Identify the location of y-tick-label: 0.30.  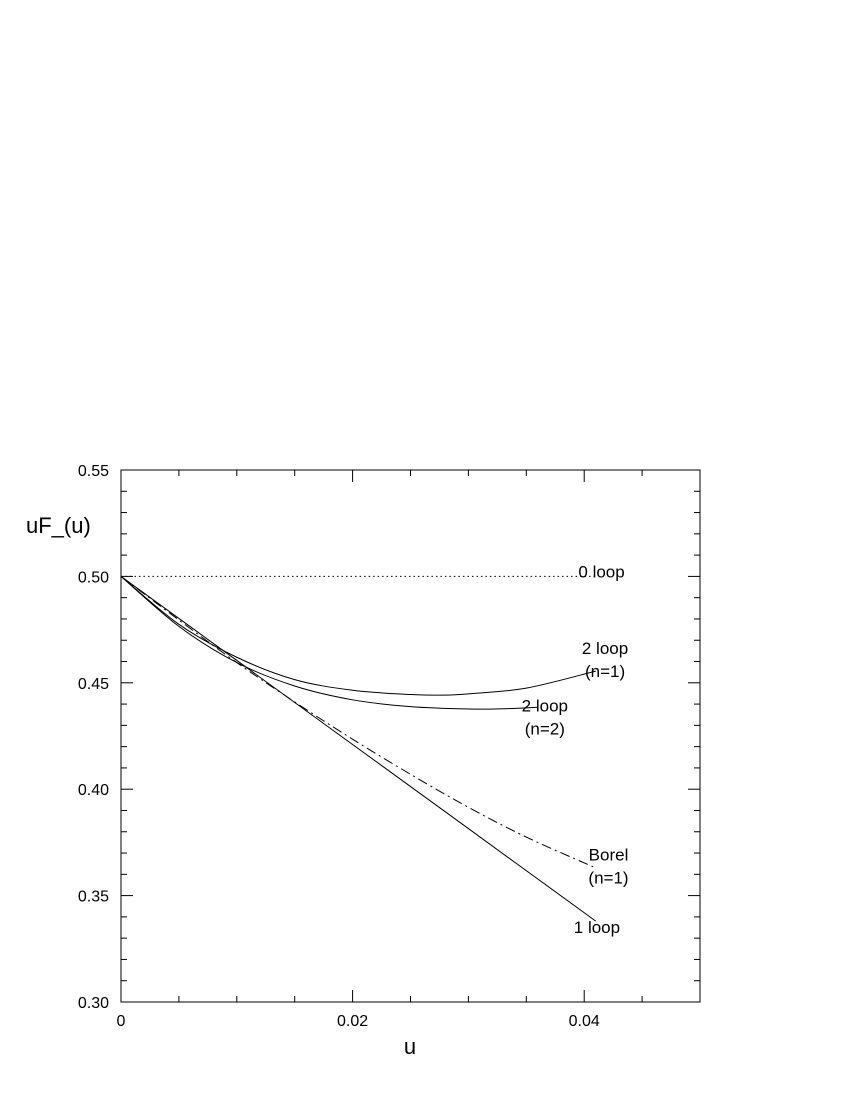
(93, 1003).